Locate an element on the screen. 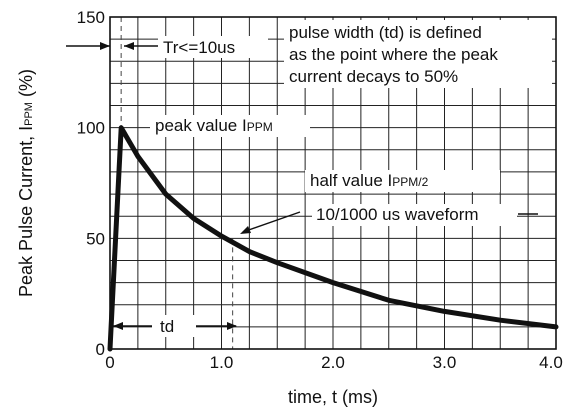 Image resolution: width=583 pixels, height=412 pixels. tr-label: Tr<=10us is located at coordinates (199, 47).